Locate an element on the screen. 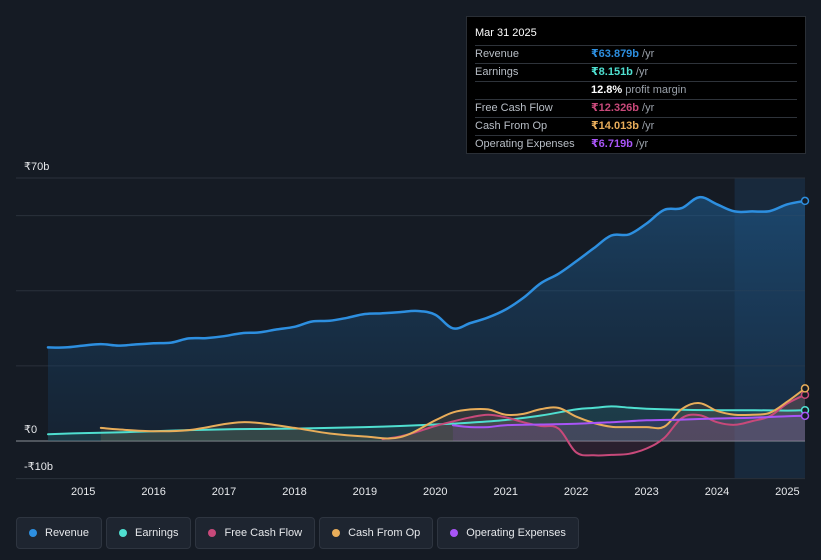 The height and width of the screenshot is (560, 821). legend-item-earnings: Earnings is located at coordinates (149, 533).